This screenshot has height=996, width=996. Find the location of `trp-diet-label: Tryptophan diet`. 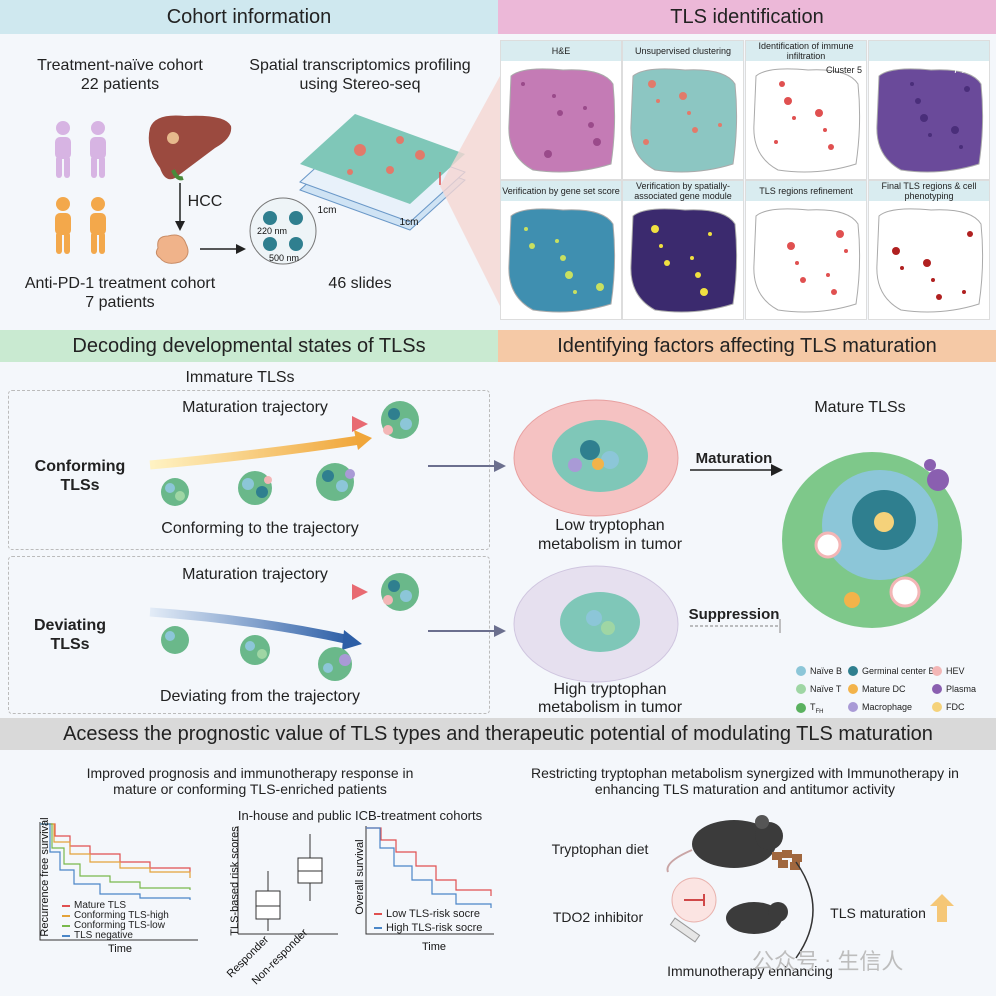

trp-diet-label: Tryptophan diet is located at coordinates (600, 849).